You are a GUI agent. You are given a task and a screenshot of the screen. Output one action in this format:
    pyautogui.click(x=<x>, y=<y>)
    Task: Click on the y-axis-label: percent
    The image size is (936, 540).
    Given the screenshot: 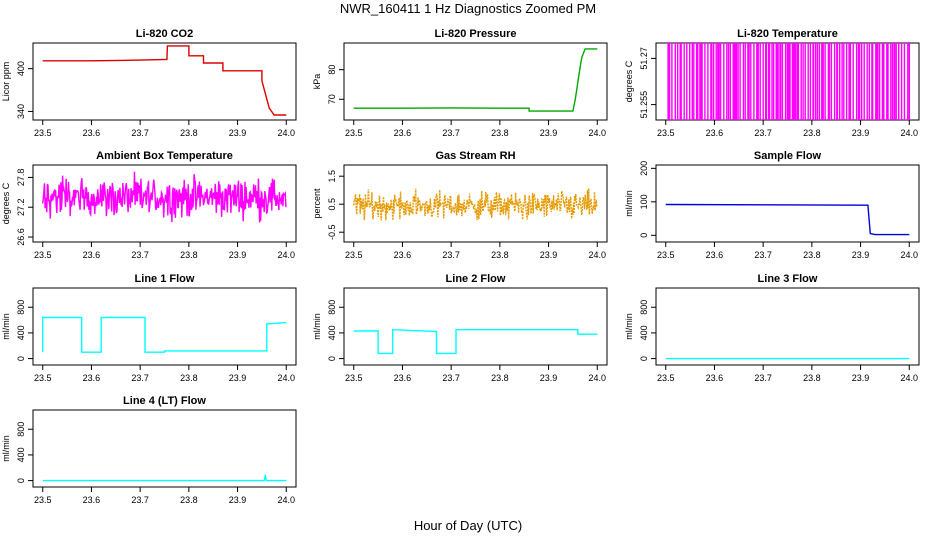 What is the action you would take?
    pyautogui.click(x=317, y=203)
    